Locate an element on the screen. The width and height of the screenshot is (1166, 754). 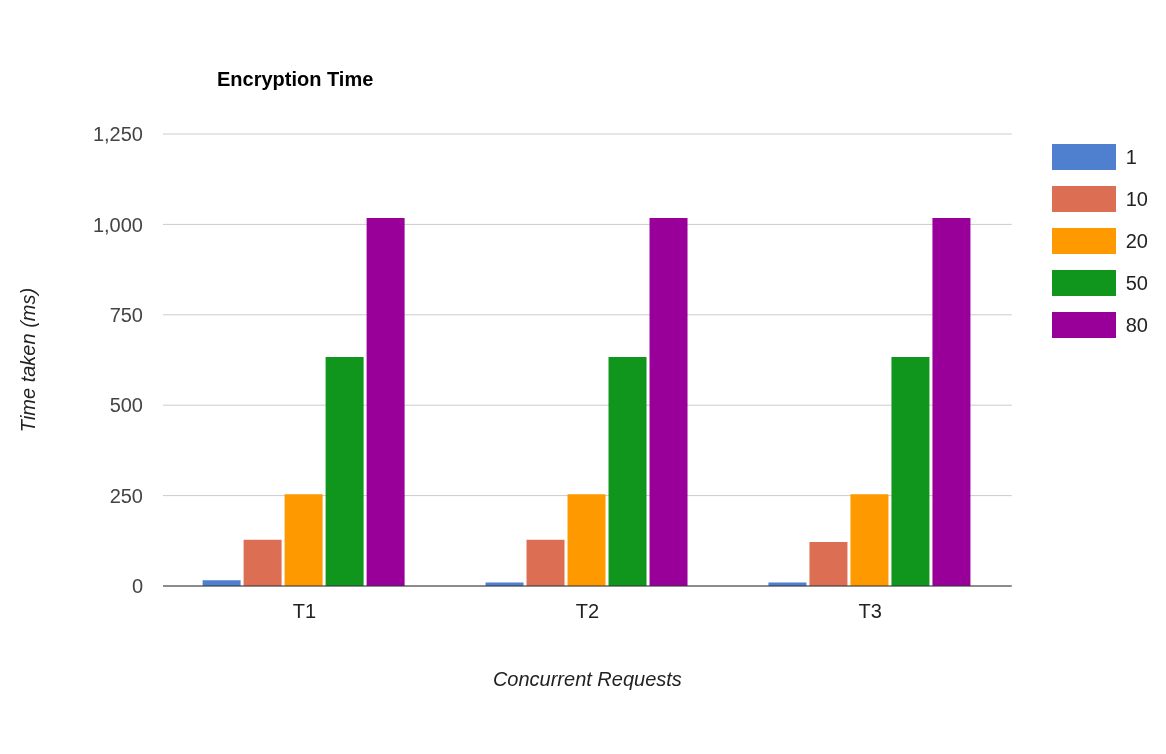
y-axis-title: Time taken (ms) is located at coordinates (28, 360).